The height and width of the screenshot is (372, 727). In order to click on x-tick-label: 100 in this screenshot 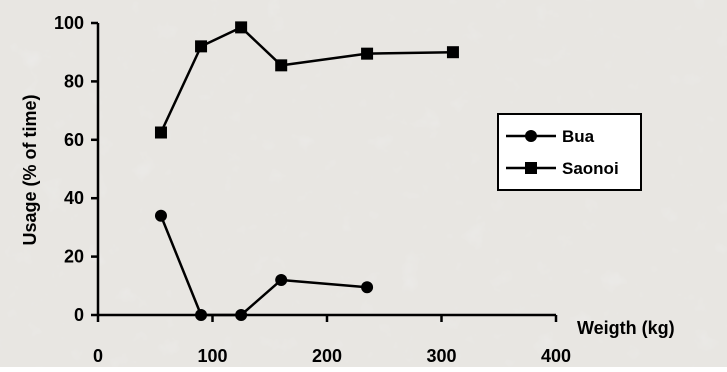, I will do `click(212, 356)`.